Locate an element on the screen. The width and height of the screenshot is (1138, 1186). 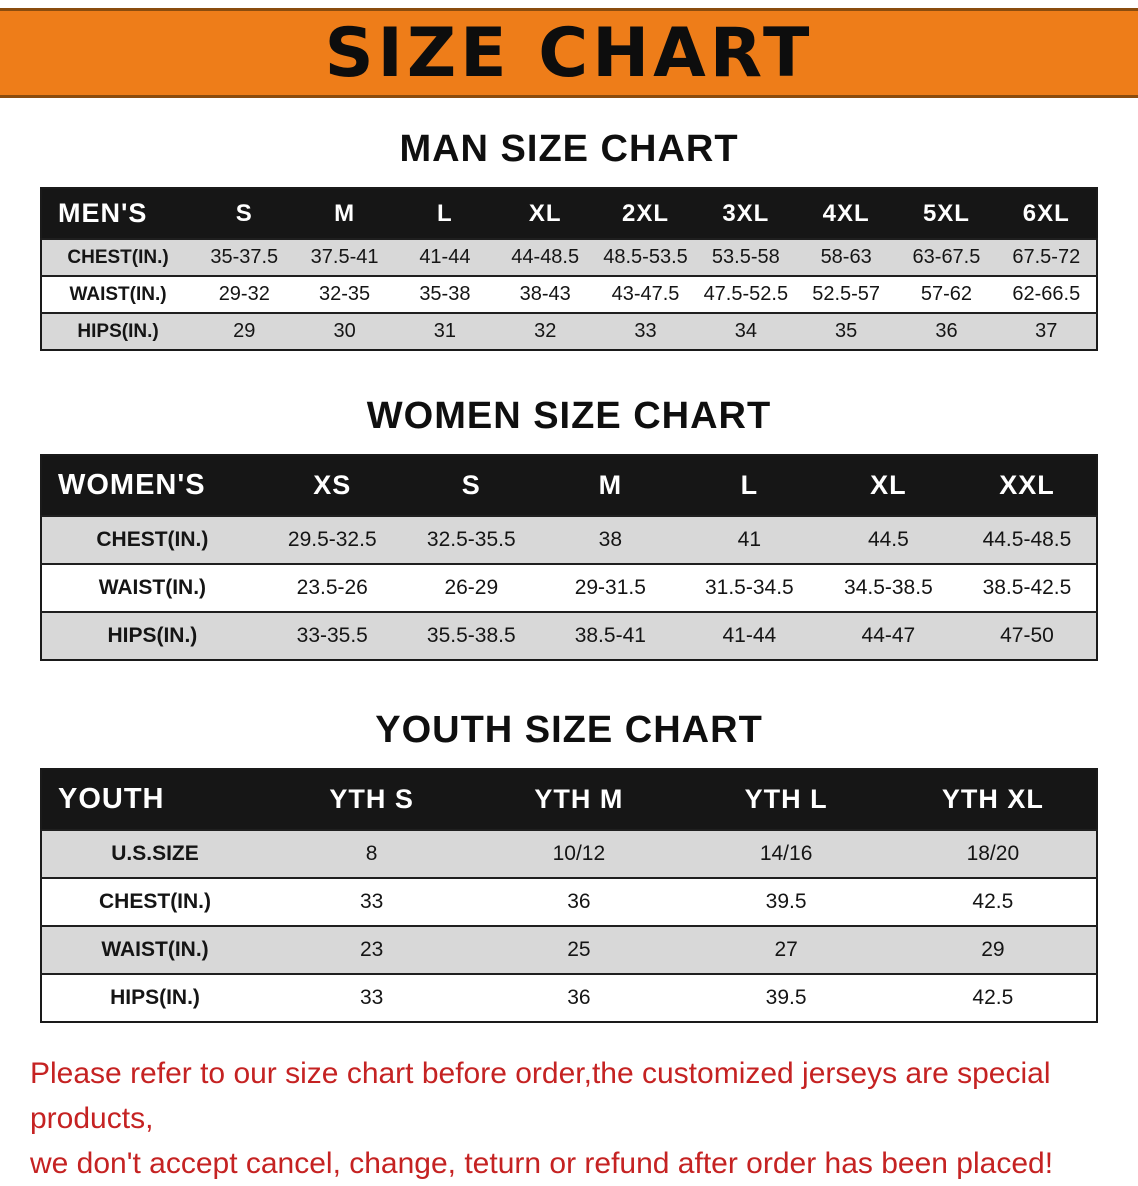
table-row: CHEST(IN.) 33 36 39.5 42.5 is located at coordinates (569, 901).